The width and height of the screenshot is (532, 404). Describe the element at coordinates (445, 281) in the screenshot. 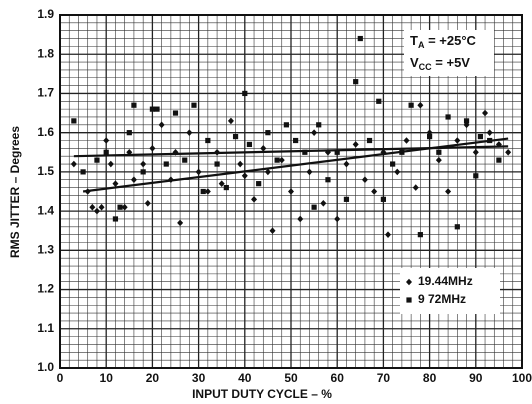

I see `legend-label: 19.44MHz` at that location.